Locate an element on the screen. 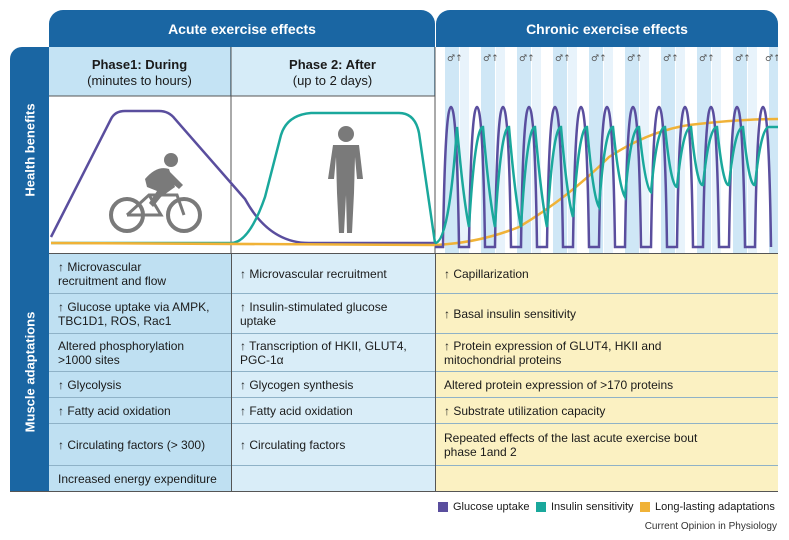 The width and height of the screenshot is (789, 540). row5-phase1-text: ↑ Fatty acid oxidation is located at coordinates (114, 410).